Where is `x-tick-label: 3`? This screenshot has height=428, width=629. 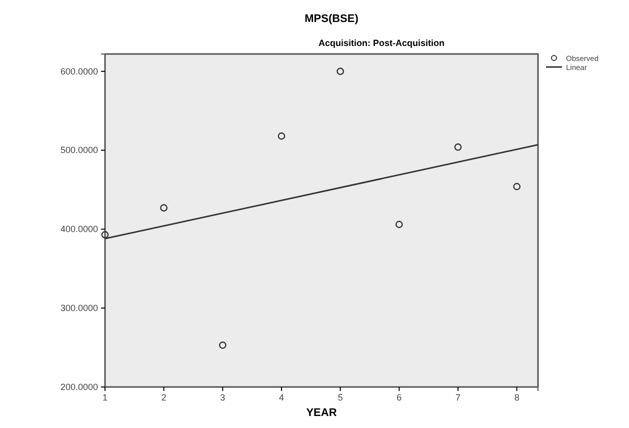 x-tick-label: 3 is located at coordinates (223, 397).